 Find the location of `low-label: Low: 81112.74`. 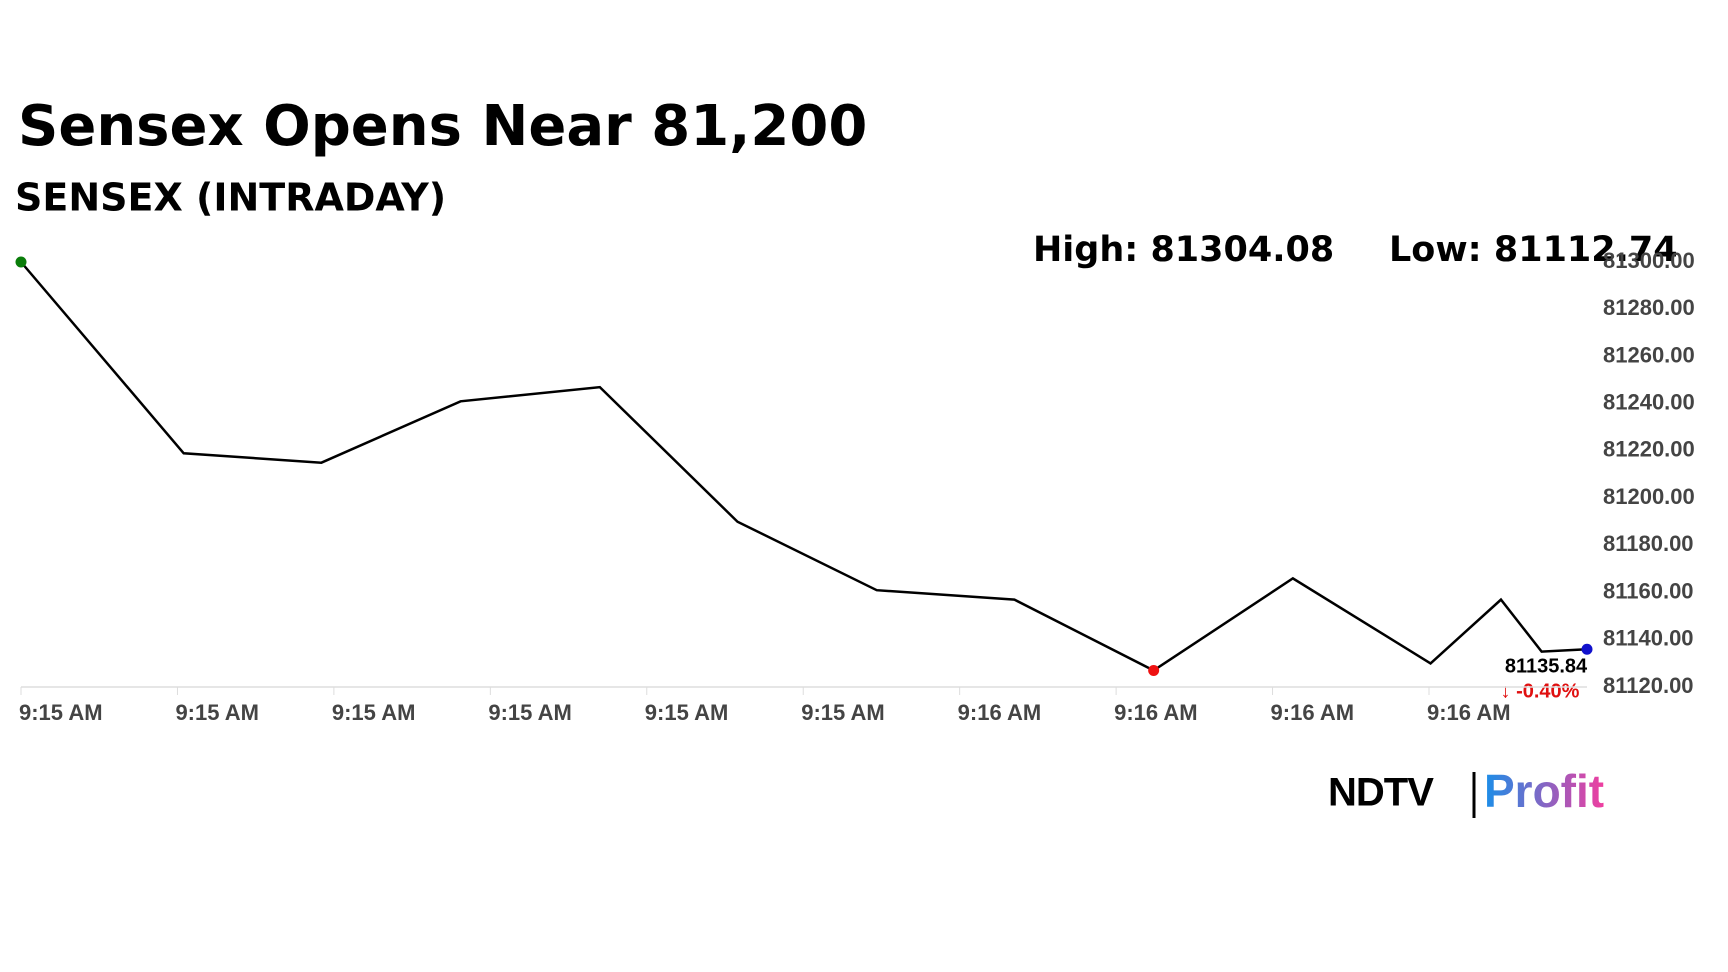

low-label: Low: 81112.74 is located at coordinates (1533, 250).